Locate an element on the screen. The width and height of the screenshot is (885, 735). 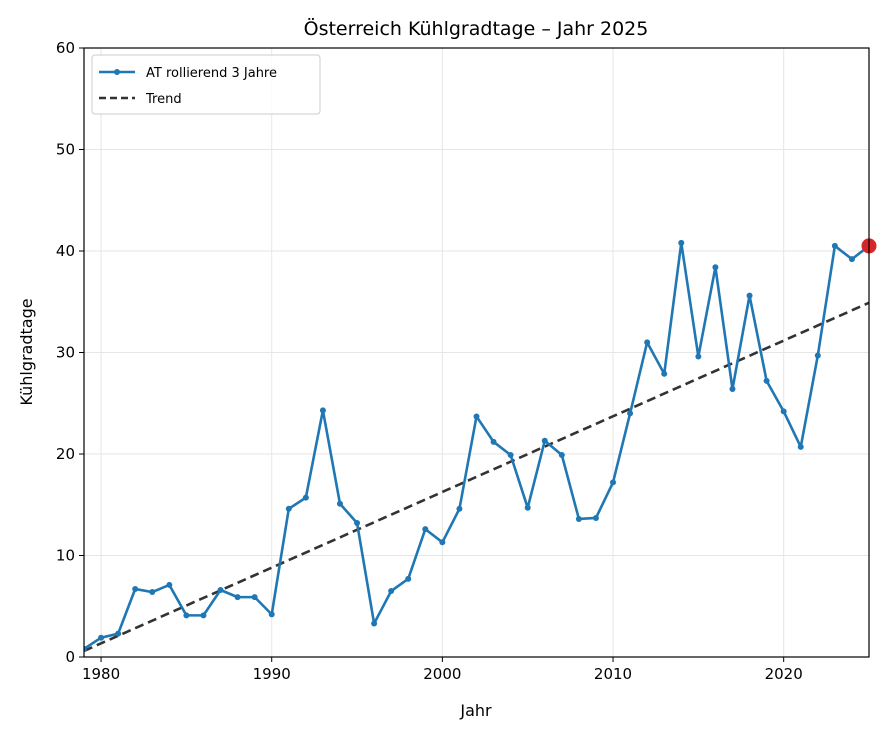
x-axis-ticks: 1980 1990 2000 2010 2020 is located at coordinates (442, 670).